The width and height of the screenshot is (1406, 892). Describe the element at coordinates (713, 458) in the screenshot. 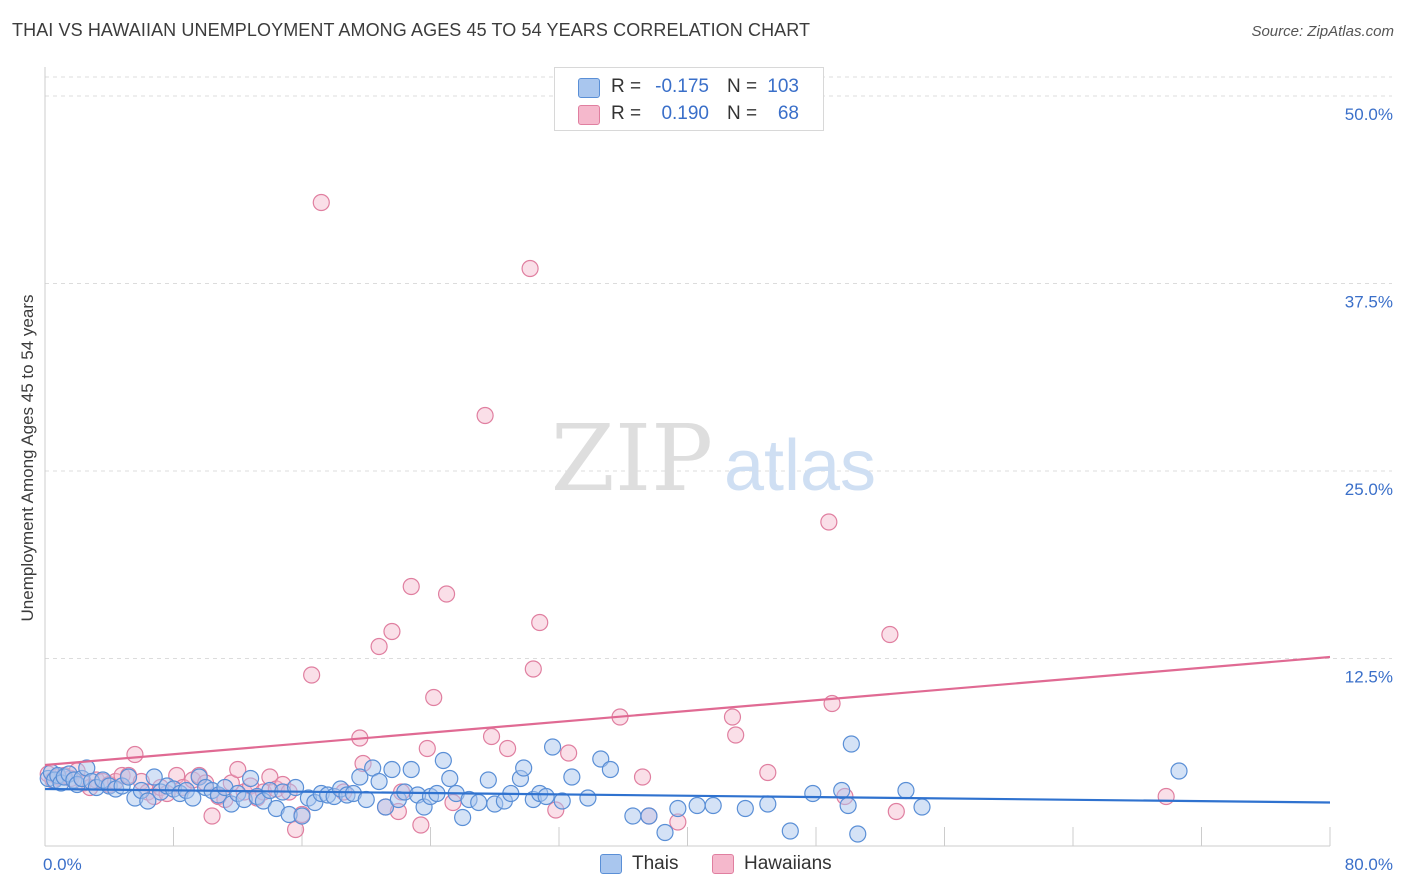

I see `watermark: ZIP atlas` at that location.